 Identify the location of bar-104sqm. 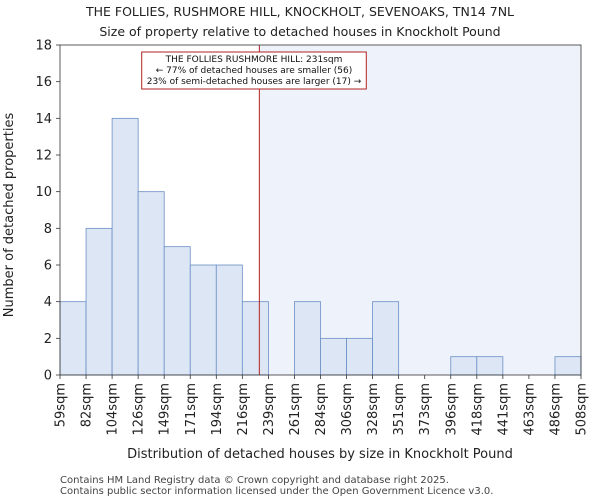
(125, 246).